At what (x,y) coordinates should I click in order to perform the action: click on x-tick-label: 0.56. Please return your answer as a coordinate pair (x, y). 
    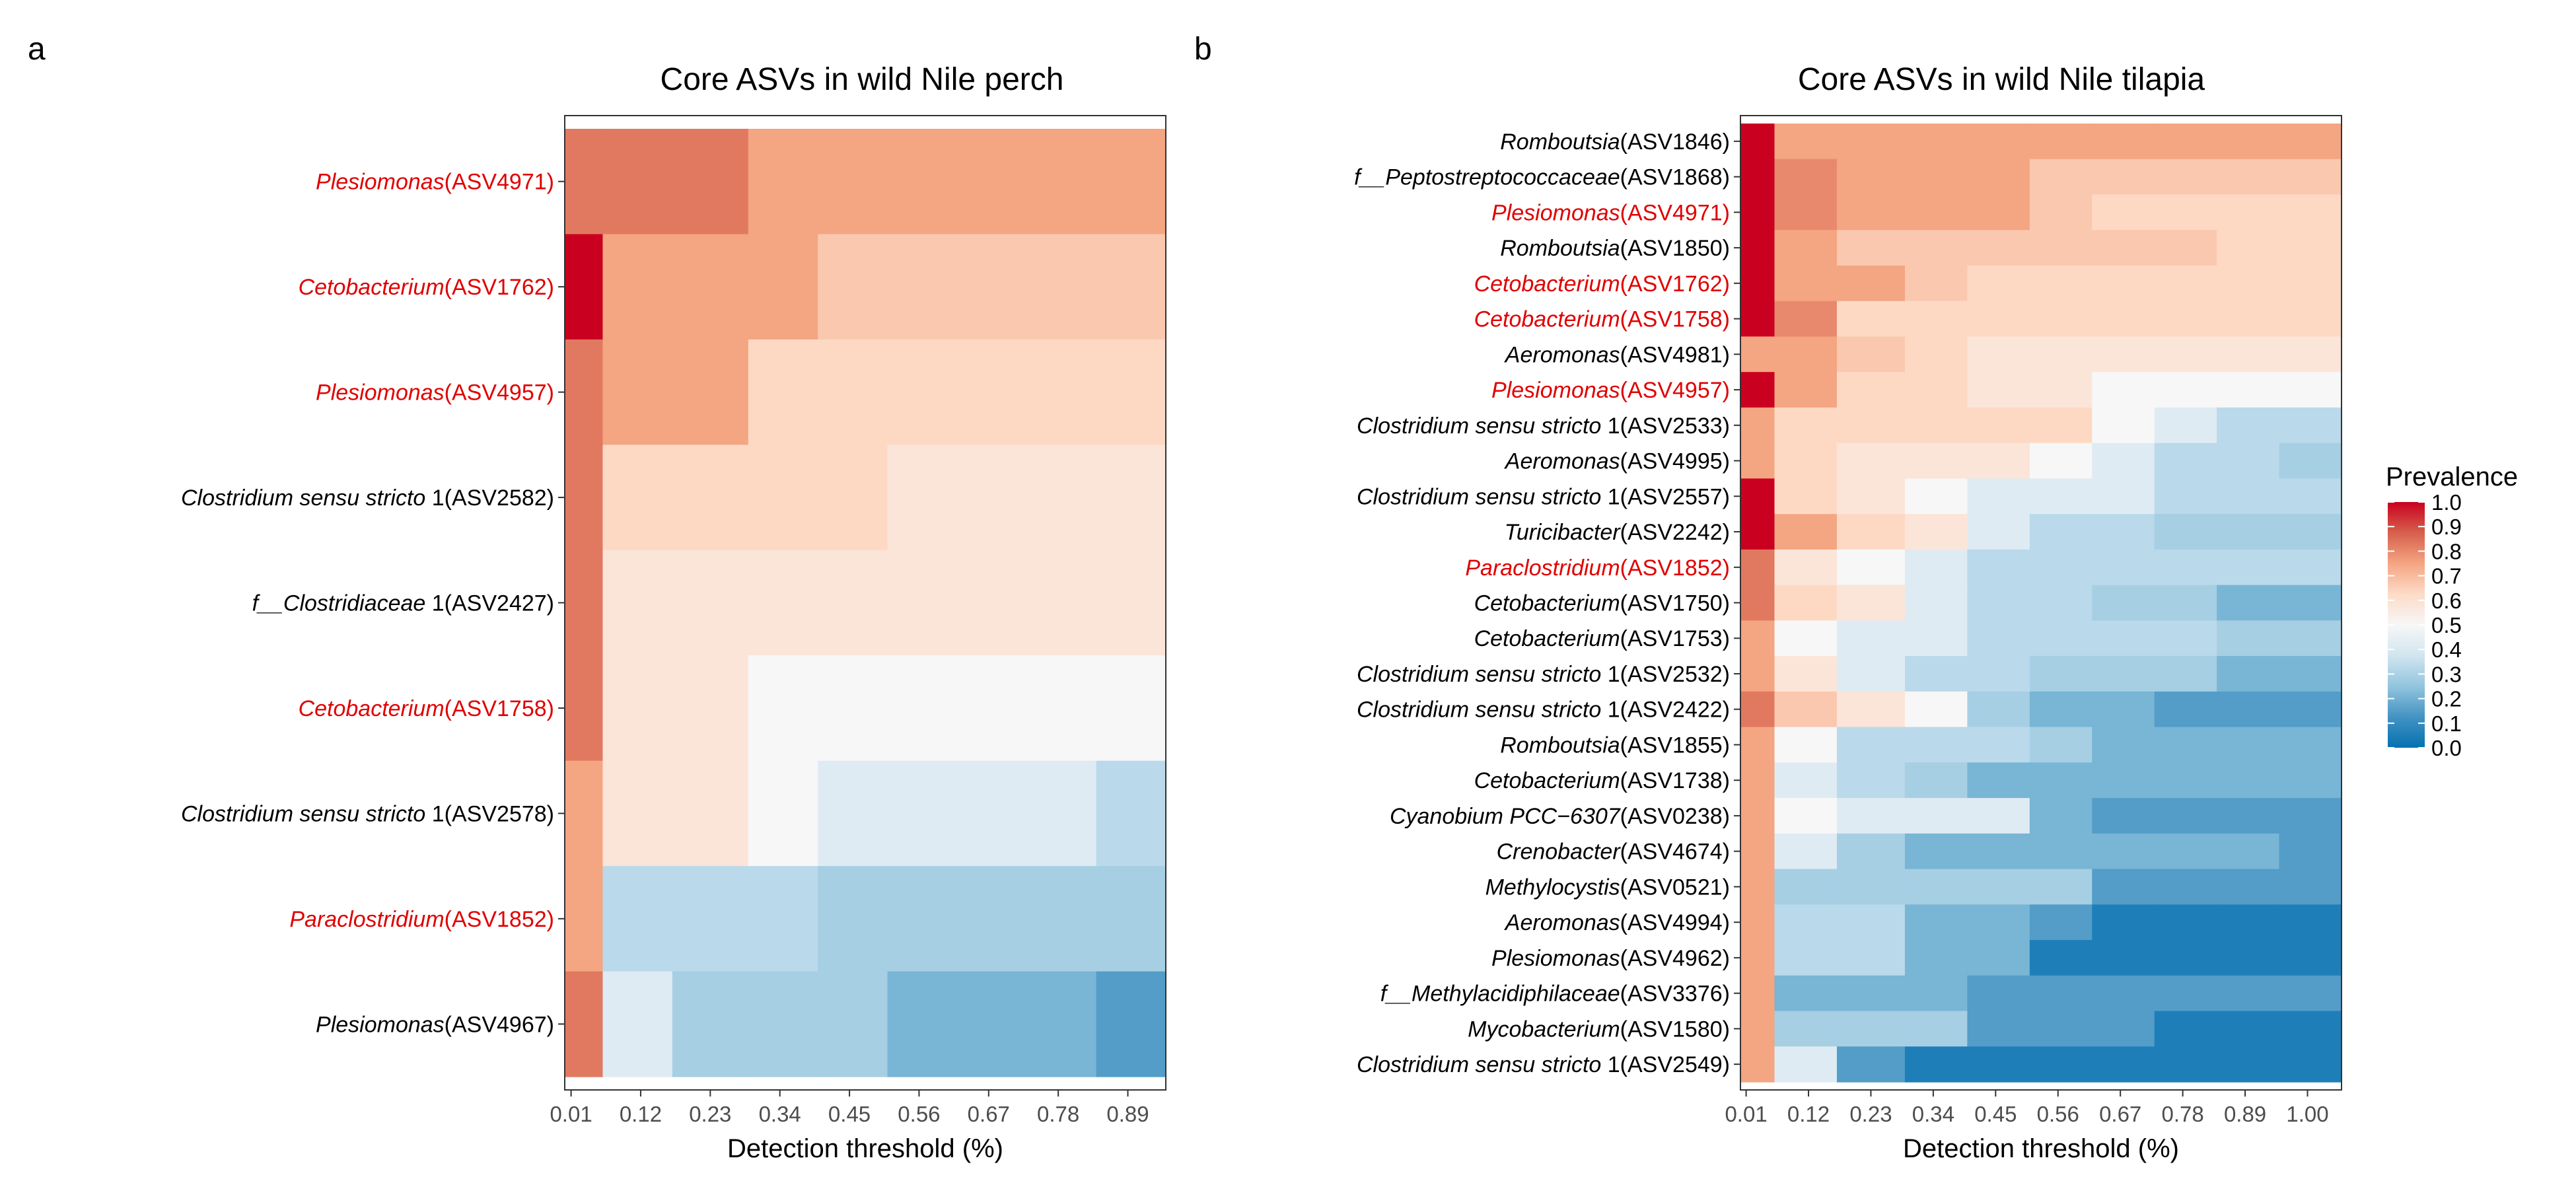
    Looking at the image, I should click on (919, 1114).